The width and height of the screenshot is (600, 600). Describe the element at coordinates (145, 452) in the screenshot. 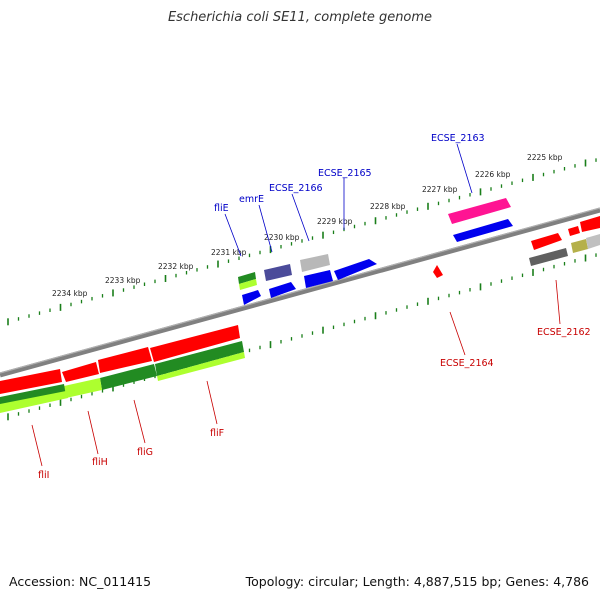

I see `gene-label-fliG: fliG` at that location.